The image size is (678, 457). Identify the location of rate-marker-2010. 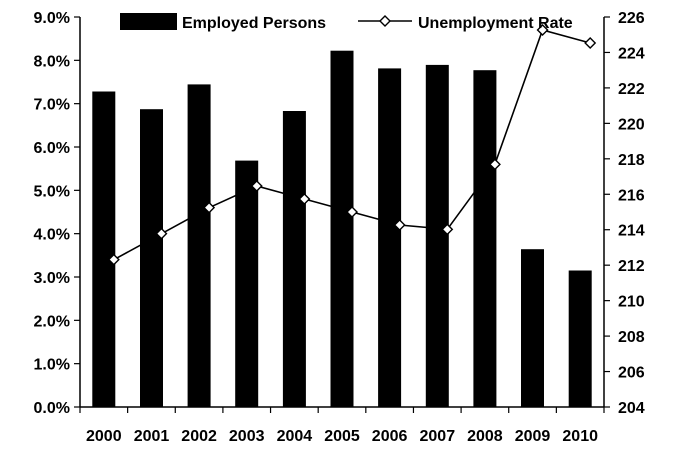
(590, 43).